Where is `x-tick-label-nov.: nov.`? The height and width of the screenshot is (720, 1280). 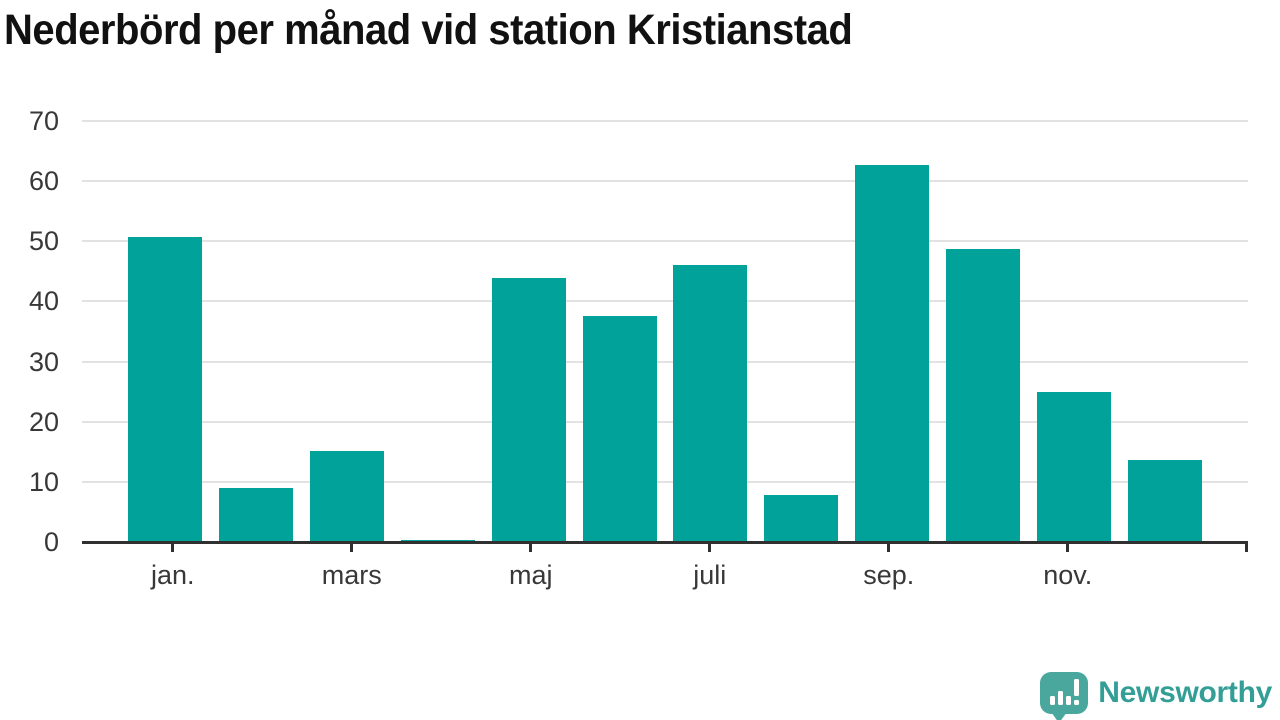
x-tick-label-nov.: nov. is located at coordinates (1068, 575).